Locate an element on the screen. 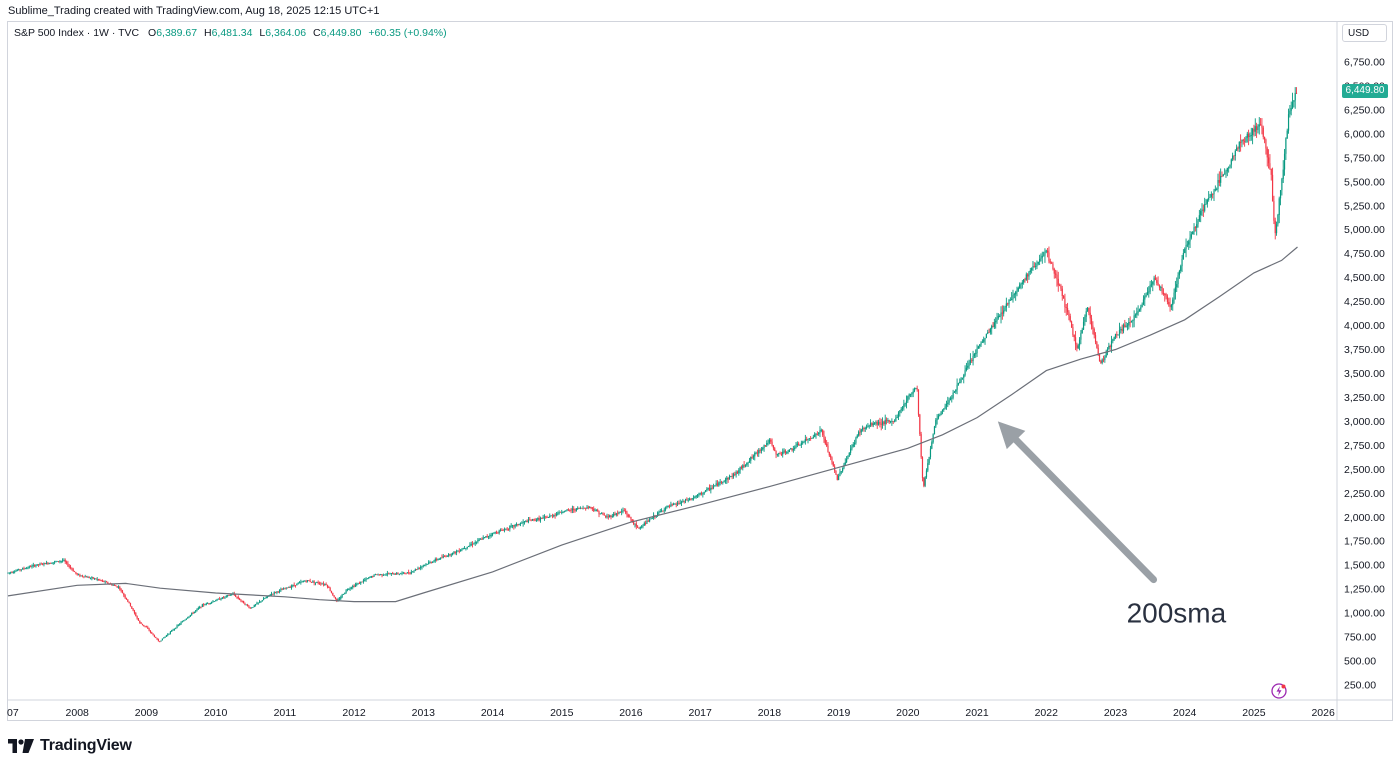 The width and height of the screenshot is (1400, 768). currency-button: USD is located at coordinates (1364, 33).